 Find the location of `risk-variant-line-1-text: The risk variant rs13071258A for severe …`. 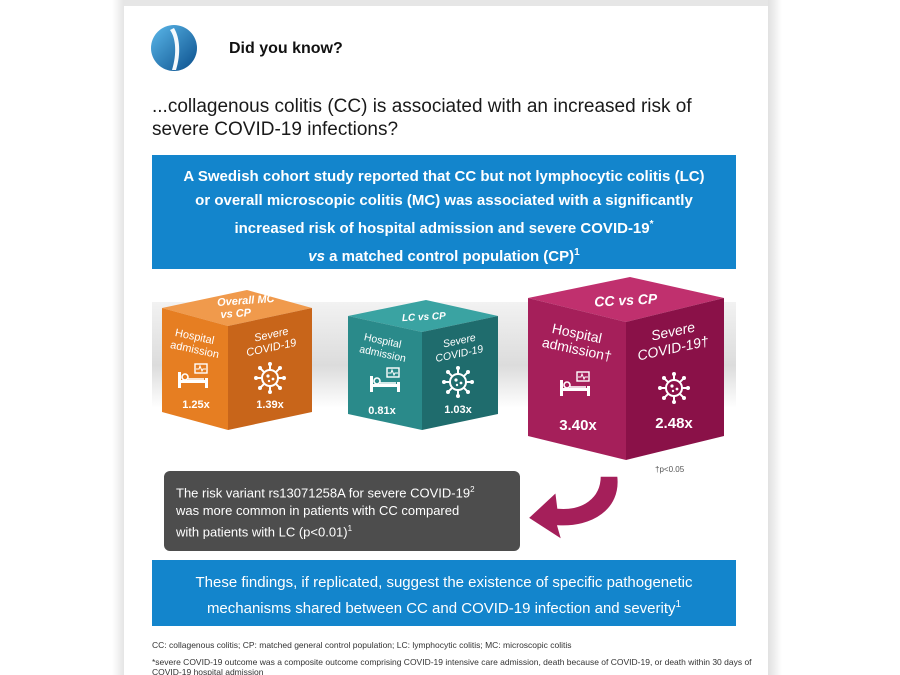

risk-variant-line-1-text: The risk variant rs13071258A for severe … is located at coordinates (323, 493).